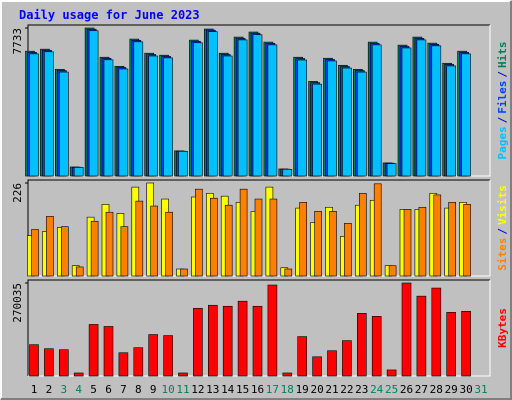 The image size is (512, 400). I want to click on legend-entry: KBytes, so click(502, 328).